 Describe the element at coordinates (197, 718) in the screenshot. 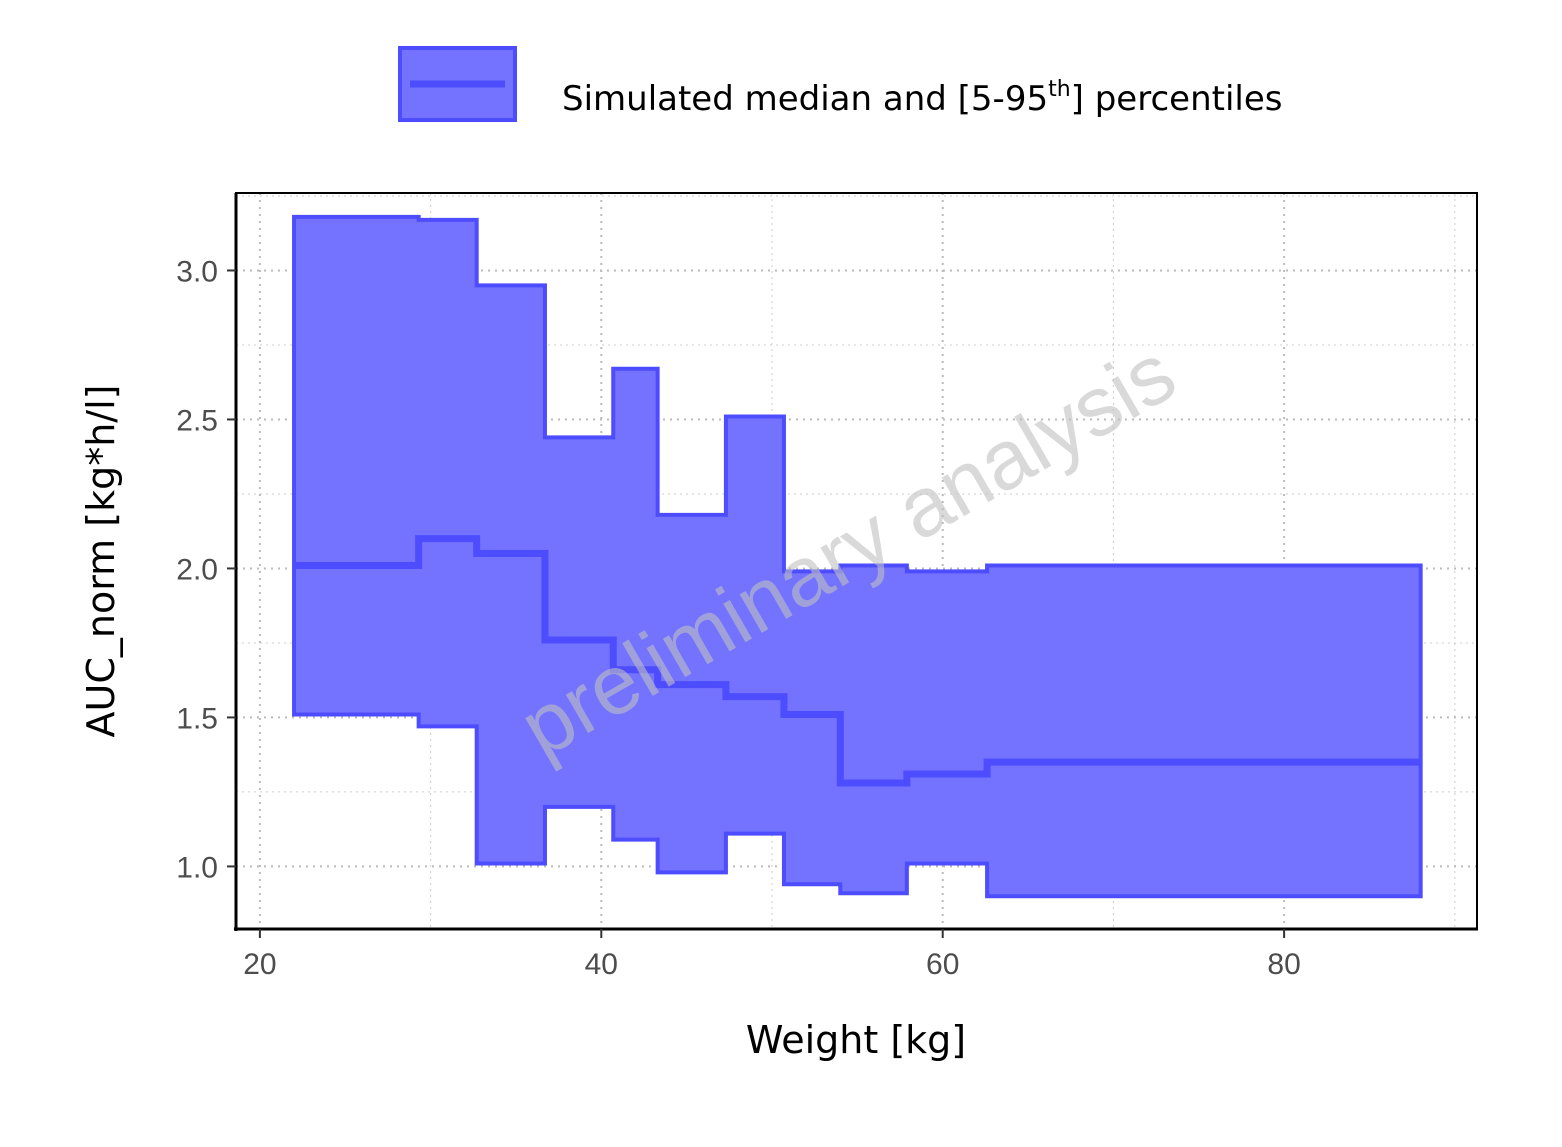

I see `y-tick-label: 1.5` at that location.